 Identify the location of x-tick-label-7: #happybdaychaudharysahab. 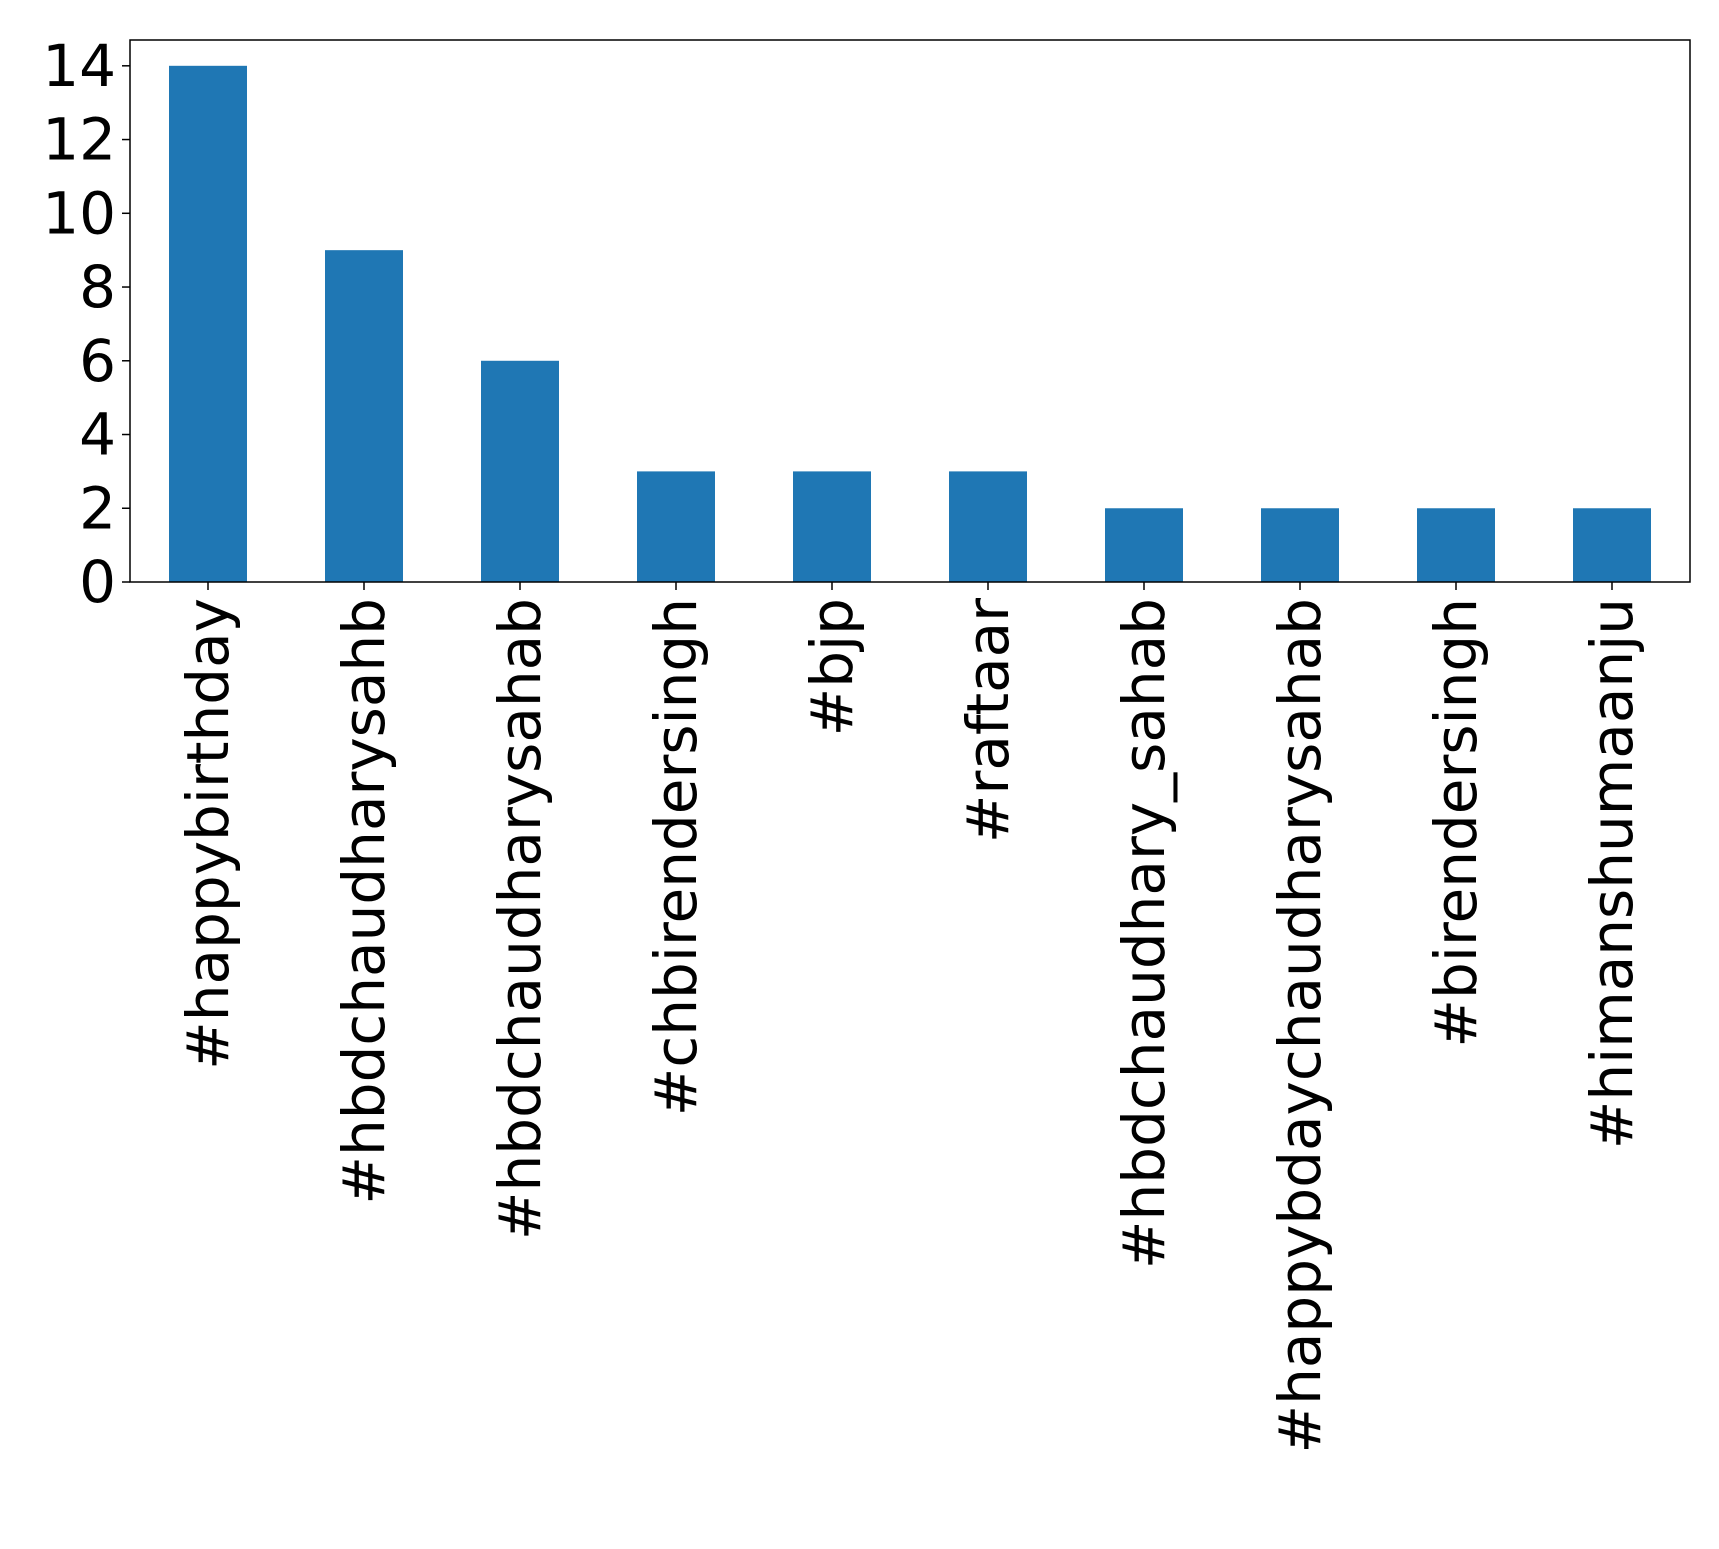
(1300, 1025).